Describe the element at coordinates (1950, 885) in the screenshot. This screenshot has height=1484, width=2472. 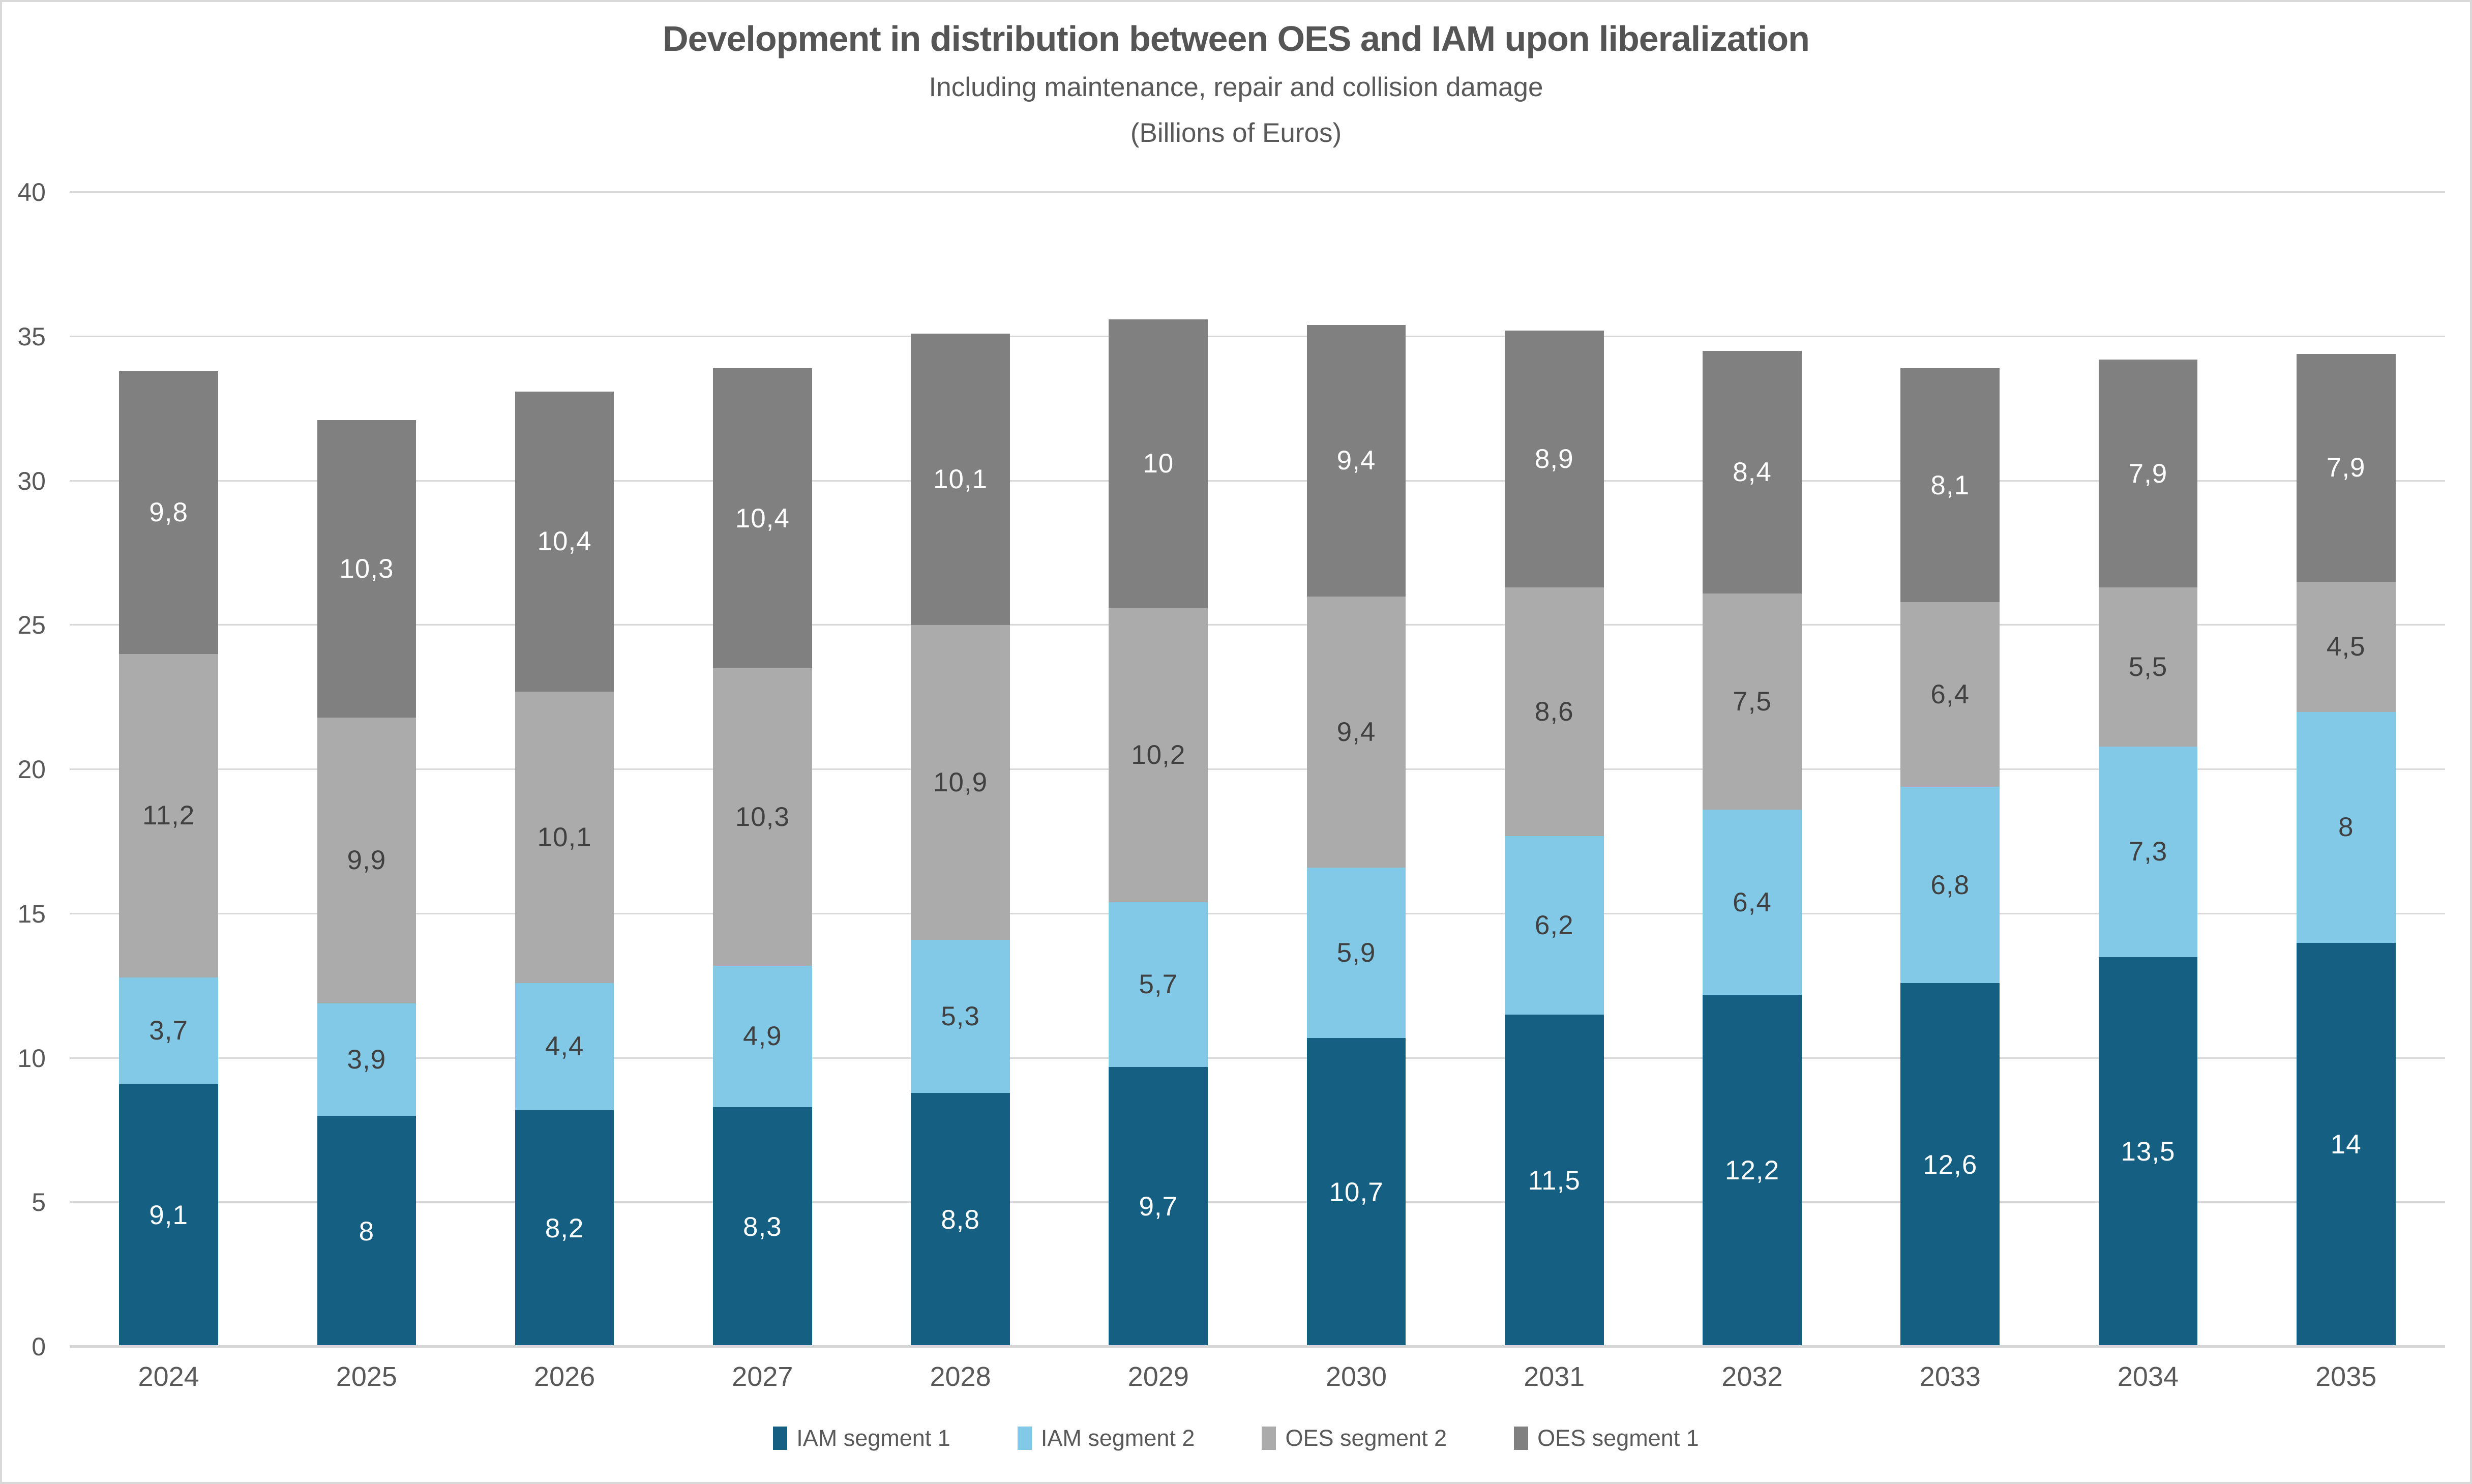
I see `bar-segment: 6,8` at that location.